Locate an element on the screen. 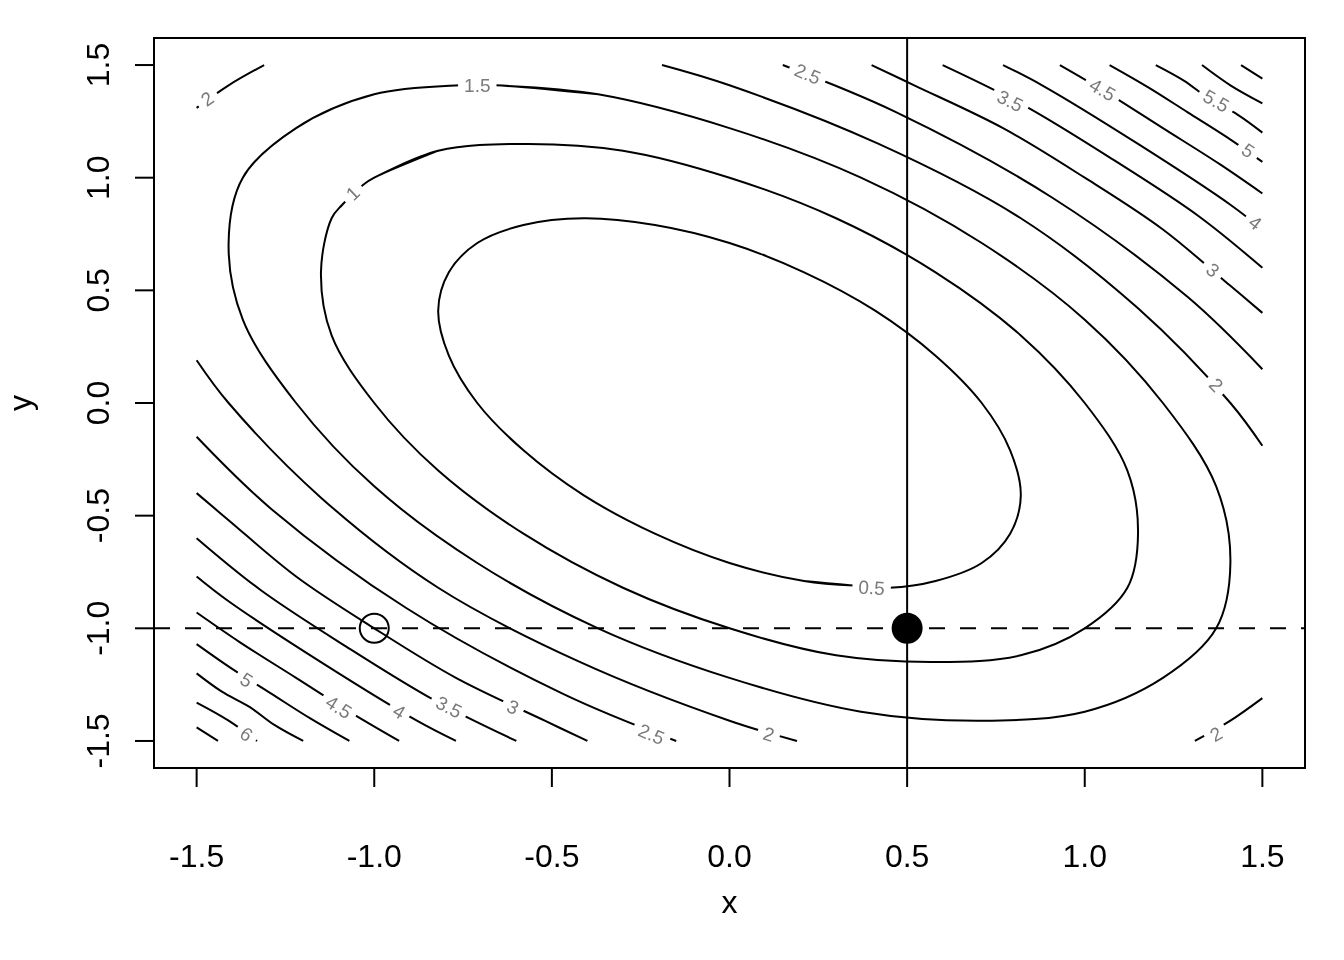 This screenshot has width=1344, height=960. y-tick-label: -1.0 is located at coordinates (98, 628).